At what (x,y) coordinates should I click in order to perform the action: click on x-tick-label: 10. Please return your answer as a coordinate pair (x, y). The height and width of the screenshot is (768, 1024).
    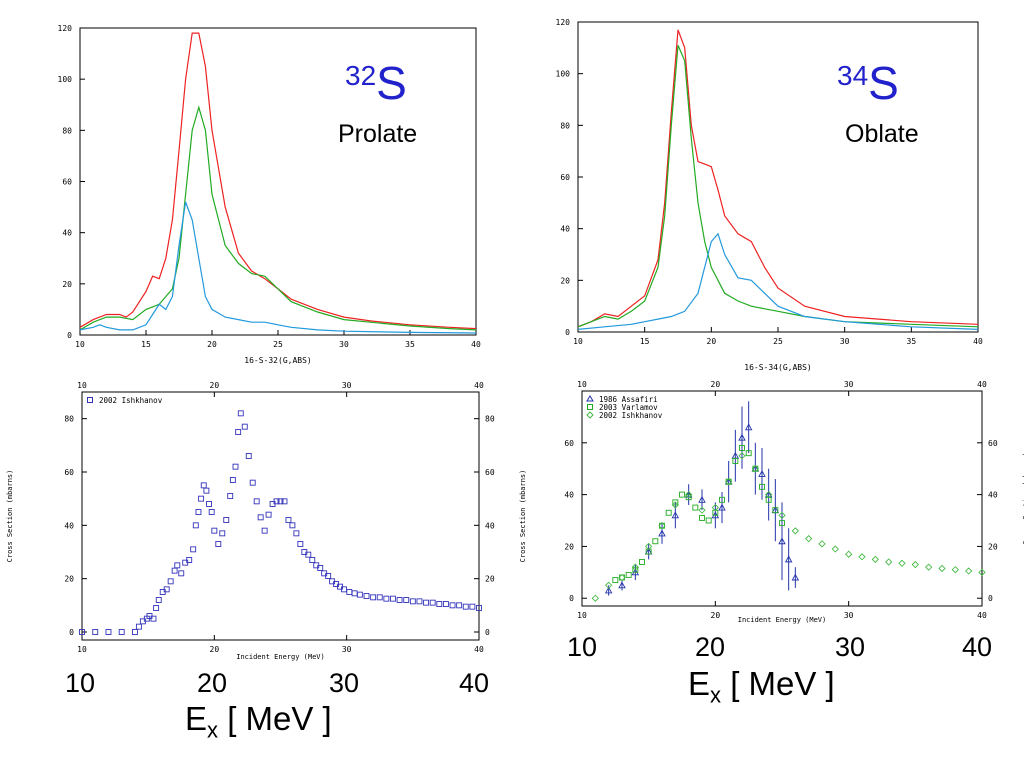
    Looking at the image, I should click on (582, 615).